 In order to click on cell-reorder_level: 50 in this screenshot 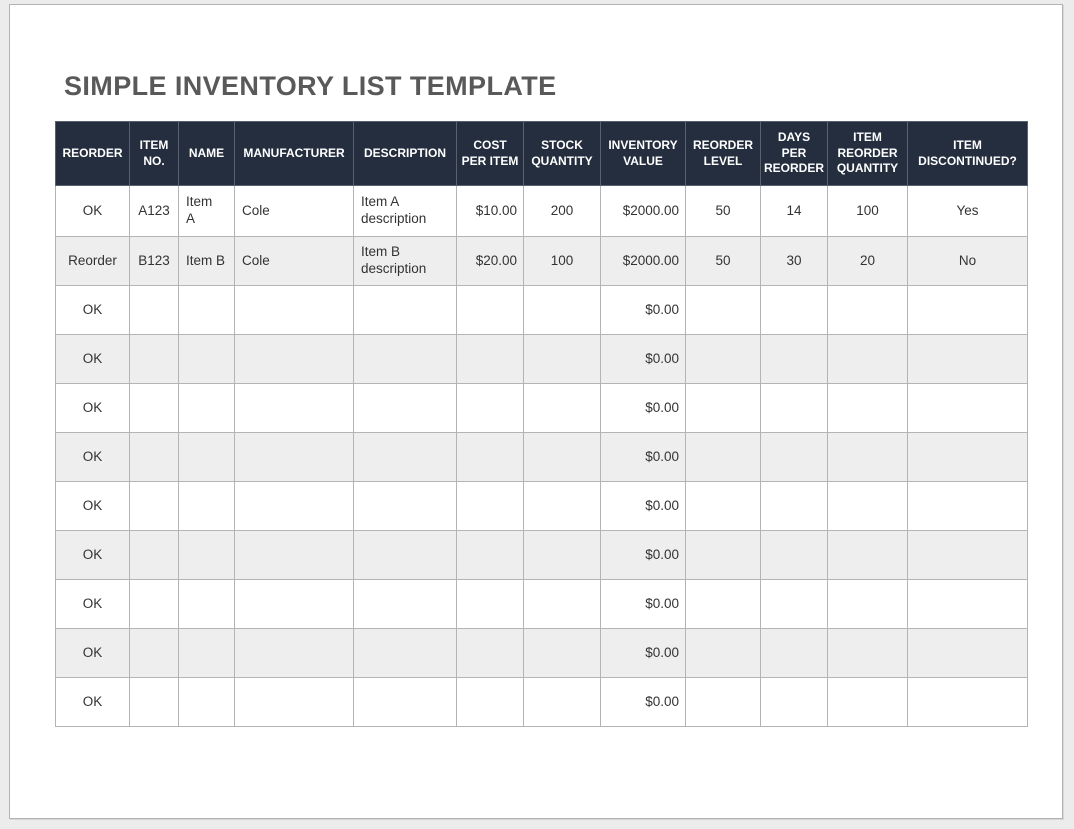, I will do `click(723, 211)`.